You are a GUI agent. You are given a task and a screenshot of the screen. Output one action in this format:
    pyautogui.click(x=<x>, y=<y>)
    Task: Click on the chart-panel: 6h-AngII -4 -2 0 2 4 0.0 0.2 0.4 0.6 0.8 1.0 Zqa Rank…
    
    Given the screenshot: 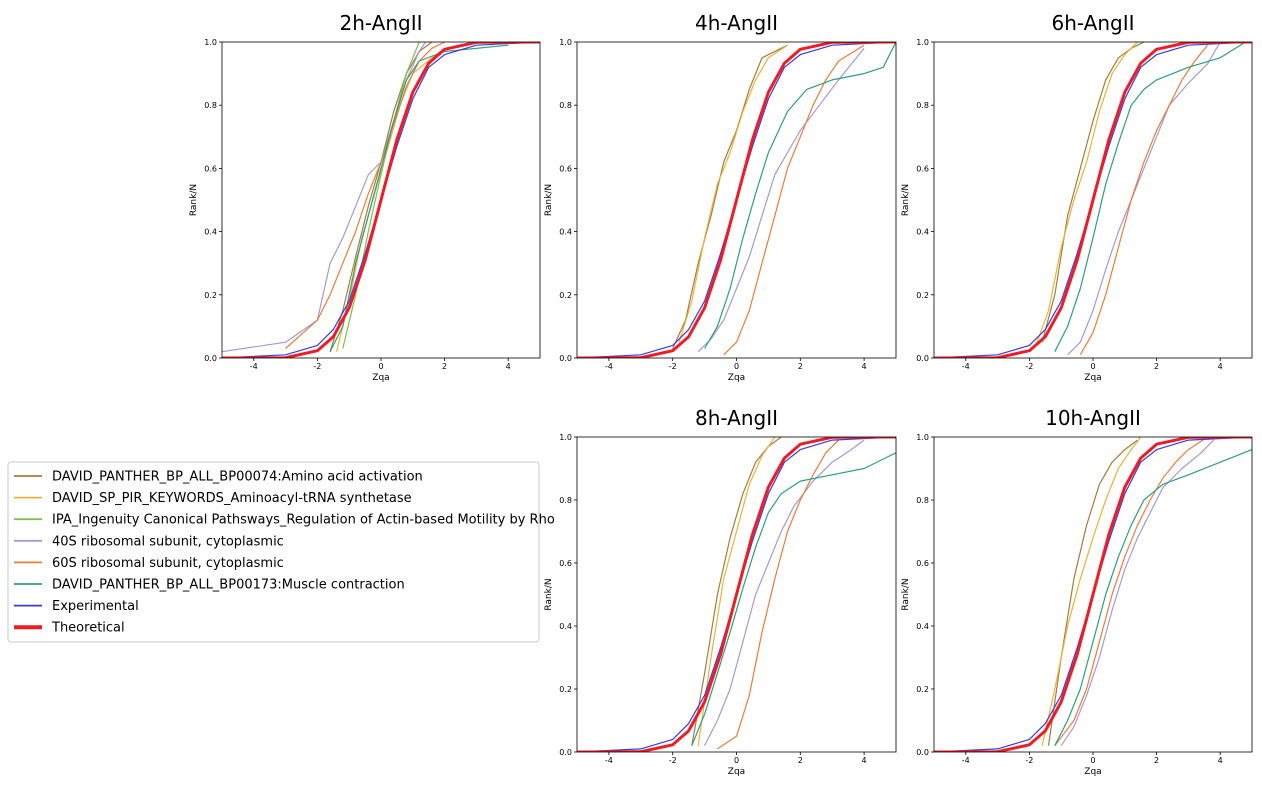 What is the action you would take?
    pyautogui.click(x=1077, y=197)
    